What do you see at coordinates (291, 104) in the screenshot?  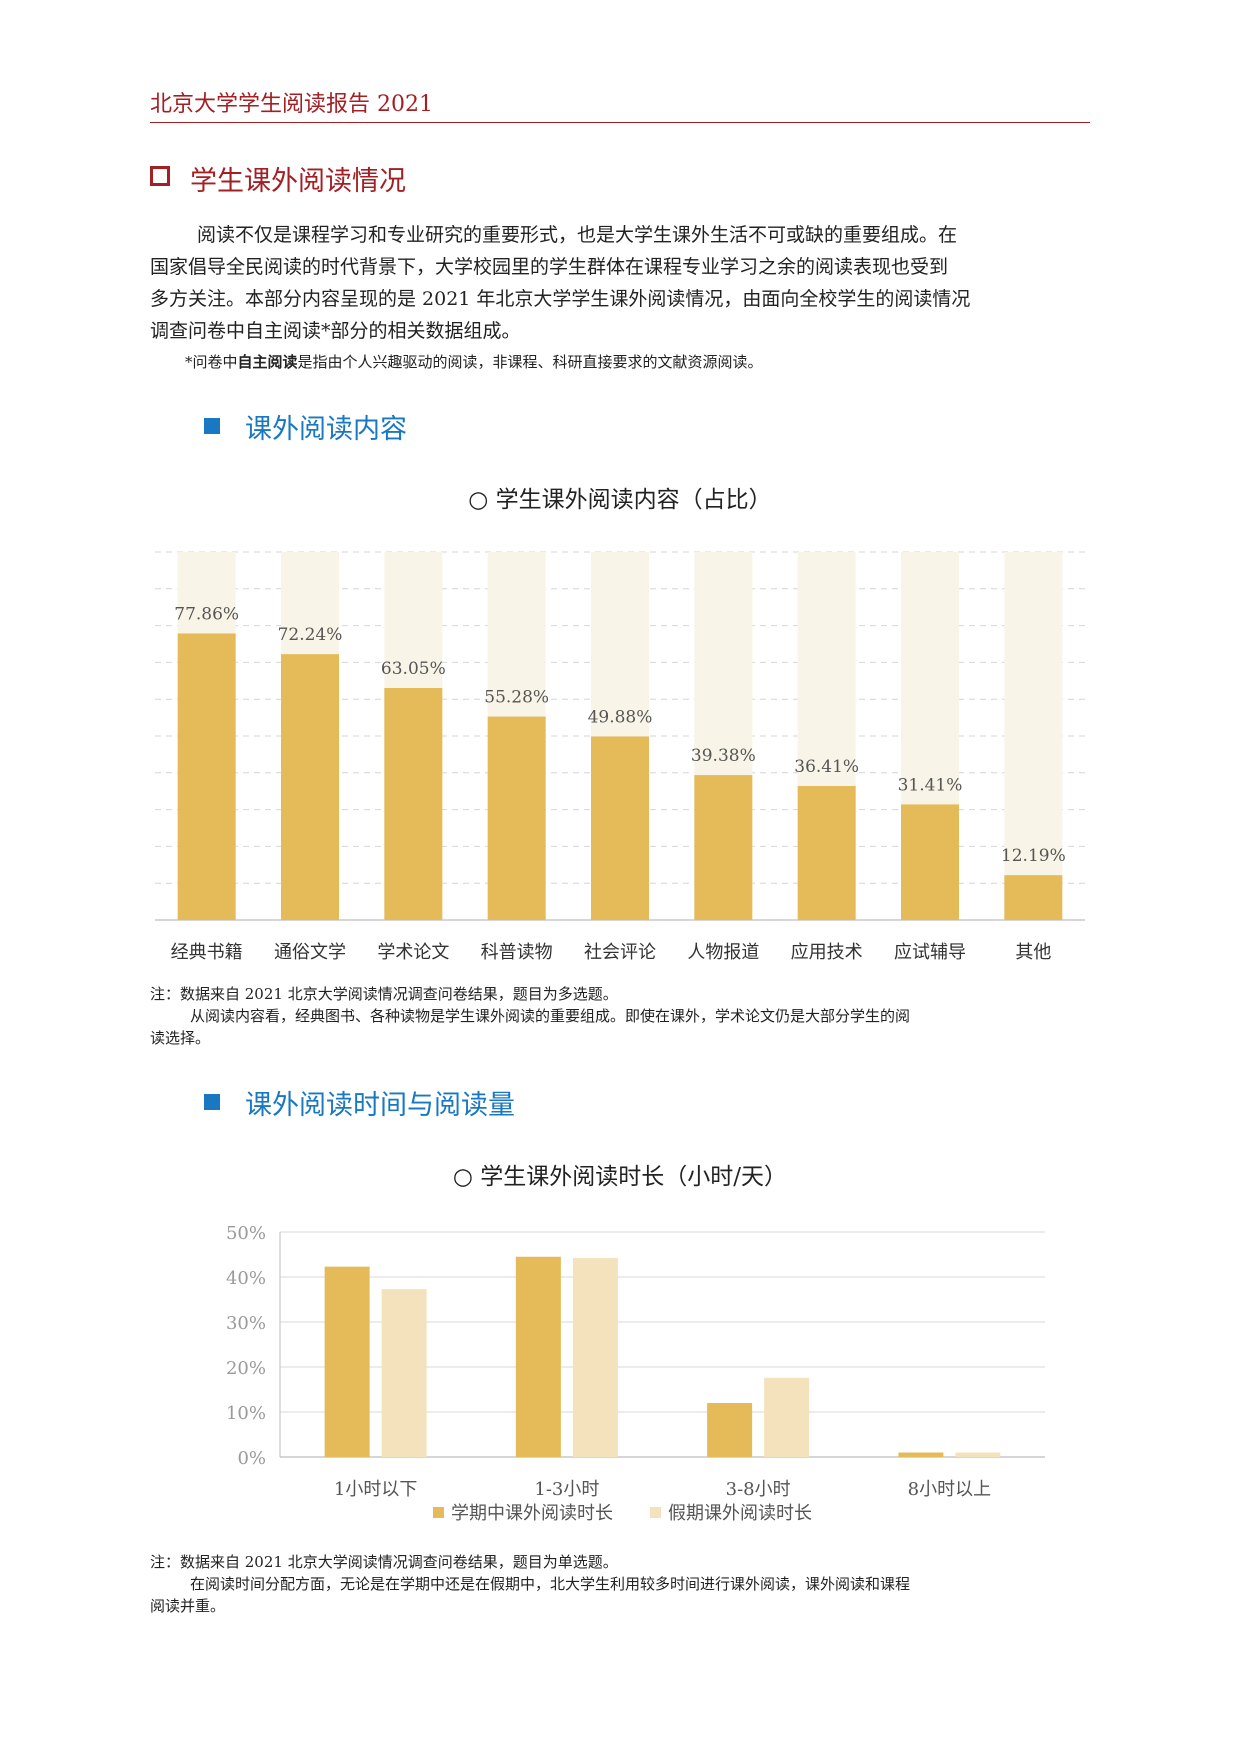 I see `report-header-title: 北京大学学生阅读报告 2021` at bounding box center [291, 104].